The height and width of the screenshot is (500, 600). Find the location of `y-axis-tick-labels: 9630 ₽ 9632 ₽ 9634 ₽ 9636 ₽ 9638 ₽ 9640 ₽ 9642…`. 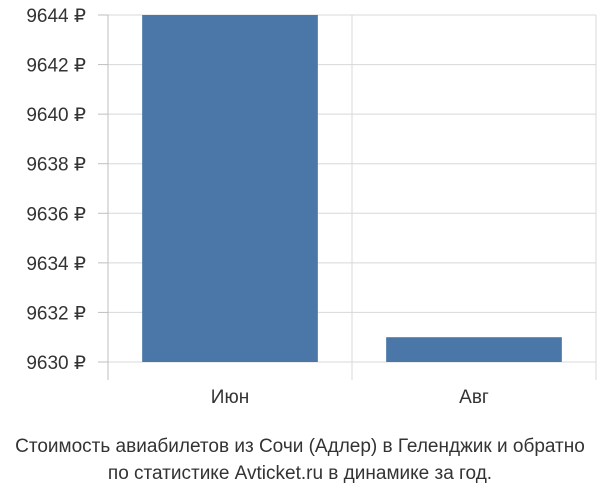

y-axis-tick-labels: 9630 ₽ 9632 ₽ 9634 ₽ 9636 ₽ 9638 ₽ 9640 ₽ 9642… is located at coordinates (56, 190).